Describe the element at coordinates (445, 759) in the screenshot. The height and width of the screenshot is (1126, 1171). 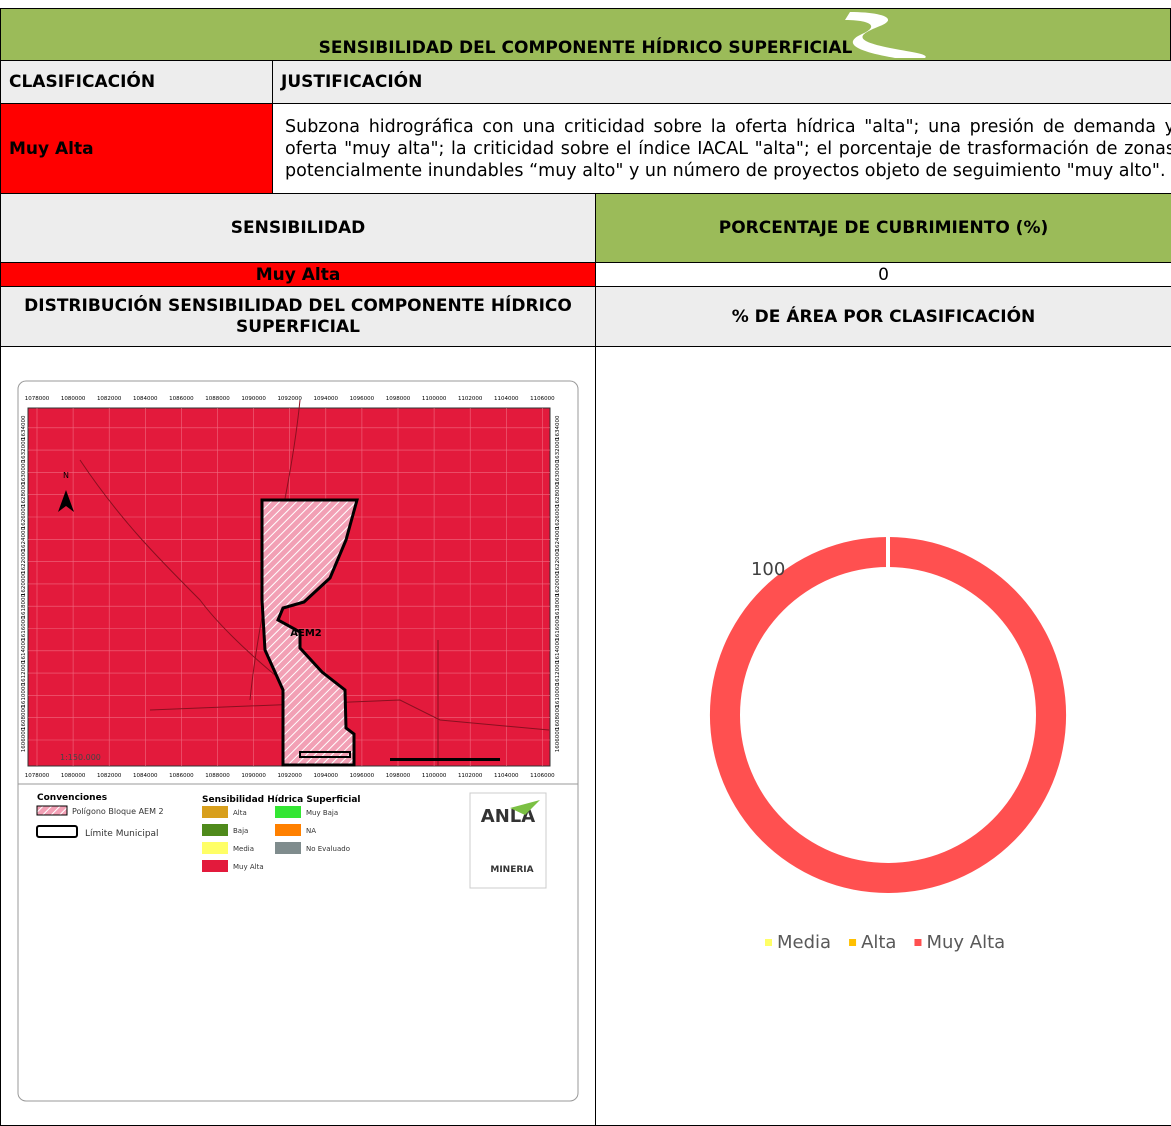
I see `scale-bar` at that location.